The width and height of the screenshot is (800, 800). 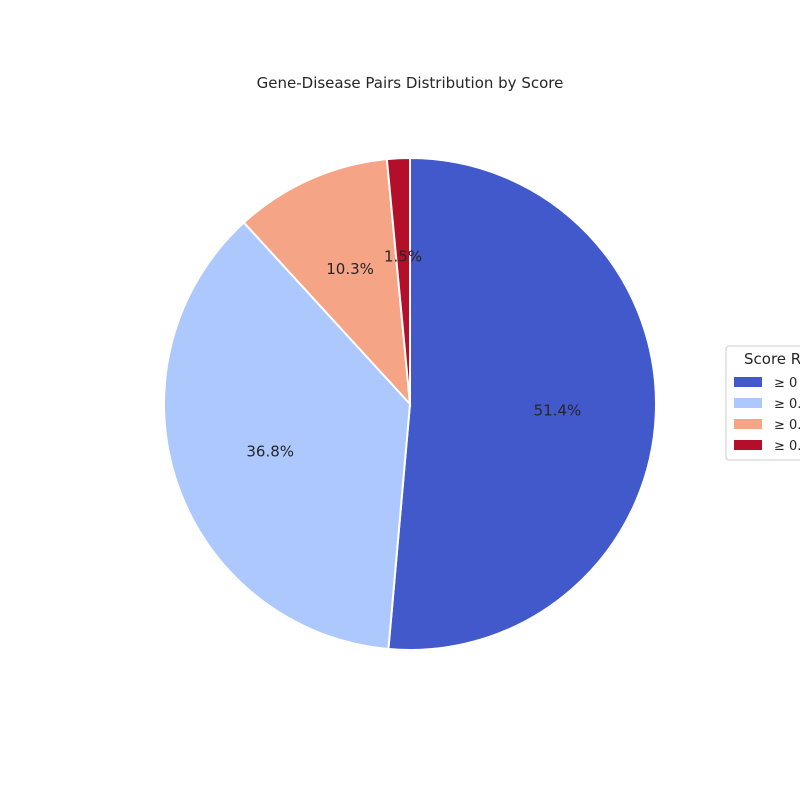 I want to click on pie-pct-labels: 51.4% 36.8% 10.3% 1.5%, so click(x=413, y=354).